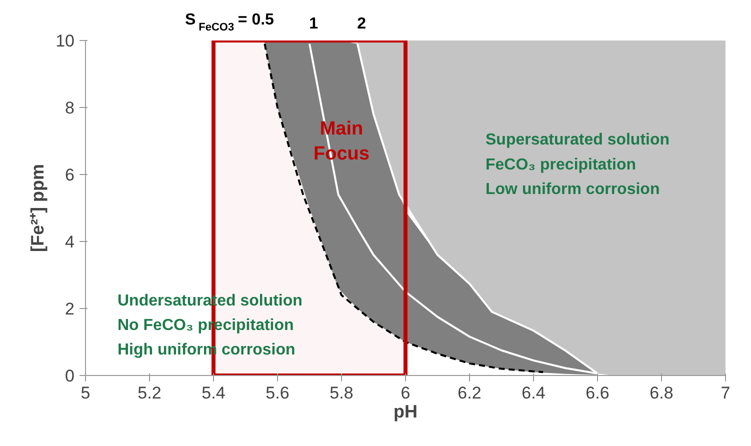 Image resolution: width=751 pixels, height=446 pixels. Describe the element at coordinates (38, 208) in the screenshot. I see `y-axis-title: [Fe²⁺] ppm` at that location.